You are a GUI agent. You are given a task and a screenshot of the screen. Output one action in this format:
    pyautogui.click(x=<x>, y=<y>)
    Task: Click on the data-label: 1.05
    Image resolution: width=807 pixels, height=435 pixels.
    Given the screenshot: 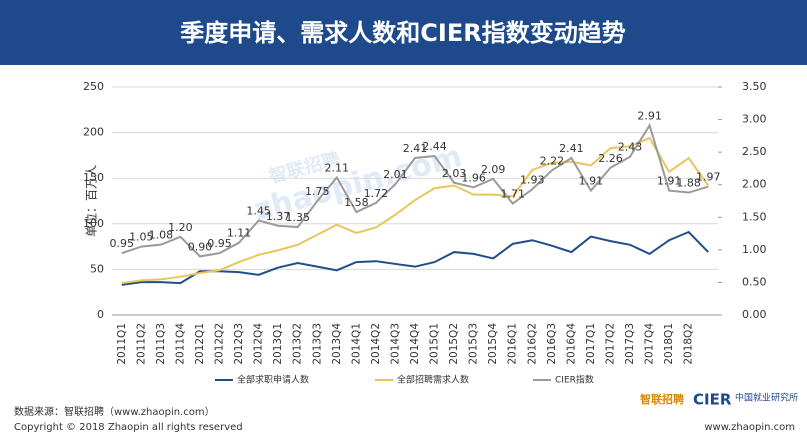 What is the action you would take?
    pyautogui.click(x=141, y=237)
    